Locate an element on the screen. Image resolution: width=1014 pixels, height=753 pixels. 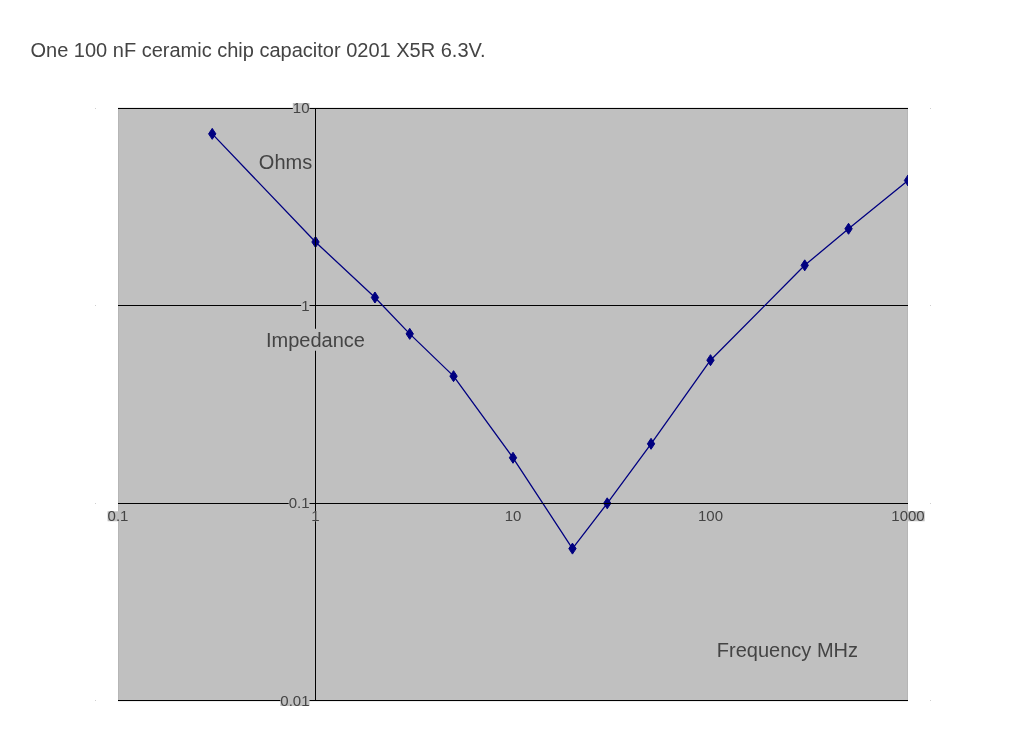
x-tick-label: 1000 is located at coordinates (908, 516).